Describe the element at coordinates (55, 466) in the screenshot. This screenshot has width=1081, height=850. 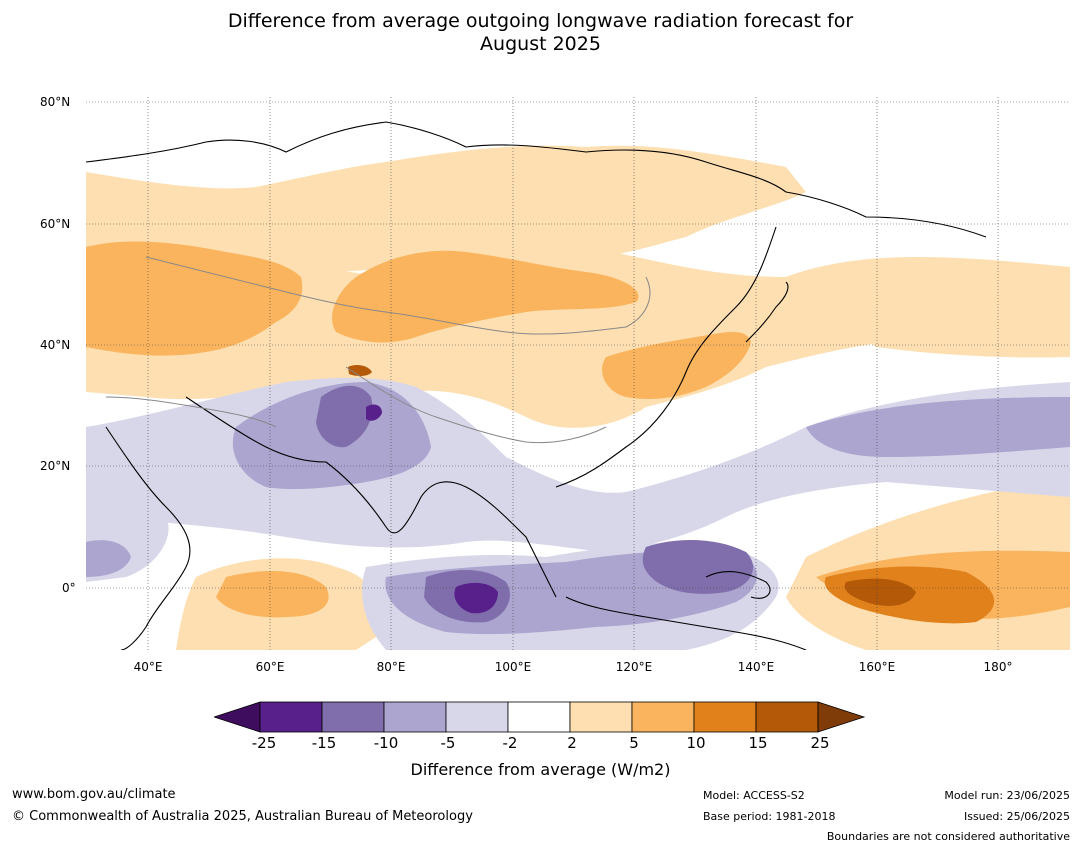
I see `lat-label-20n: 20°N` at that location.